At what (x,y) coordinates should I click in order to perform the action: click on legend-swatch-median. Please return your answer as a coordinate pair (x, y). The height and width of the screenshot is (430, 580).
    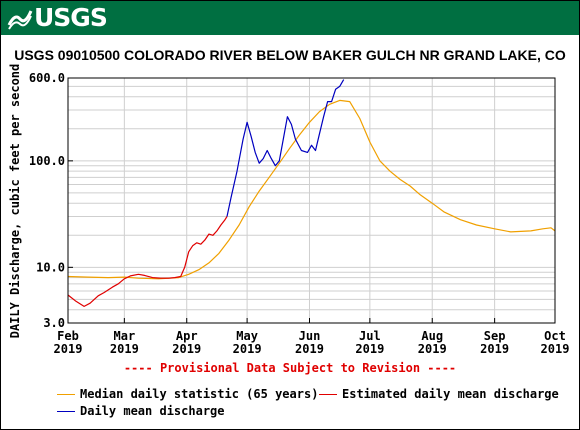
    Looking at the image, I should click on (66, 394).